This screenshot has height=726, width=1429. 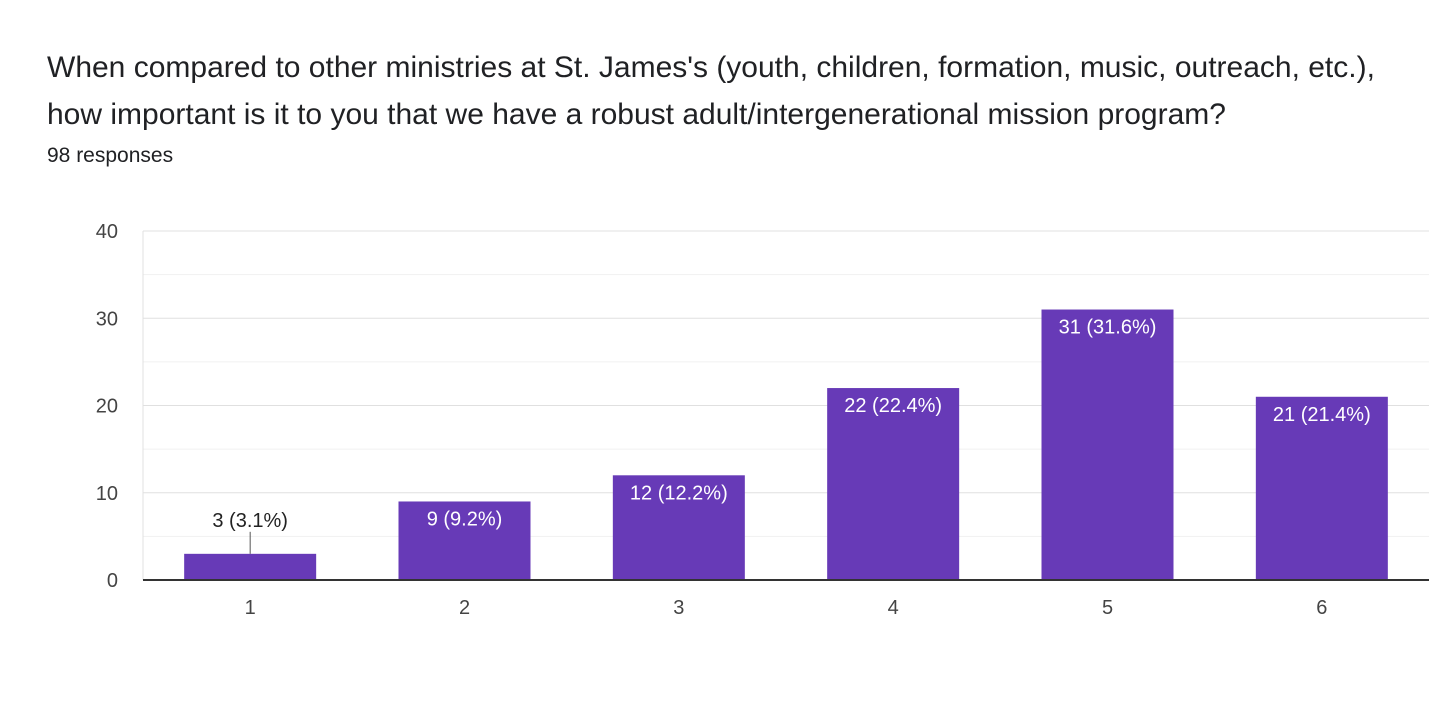 I want to click on data-label: 9 (9.2%), so click(x=465, y=519).